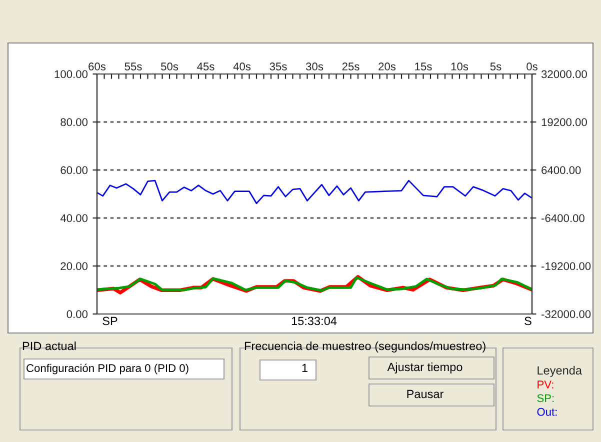  What do you see at coordinates (133, 66) in the screenshot?
I see `x-tick-label: 55s` at bounding box center [133, 66].